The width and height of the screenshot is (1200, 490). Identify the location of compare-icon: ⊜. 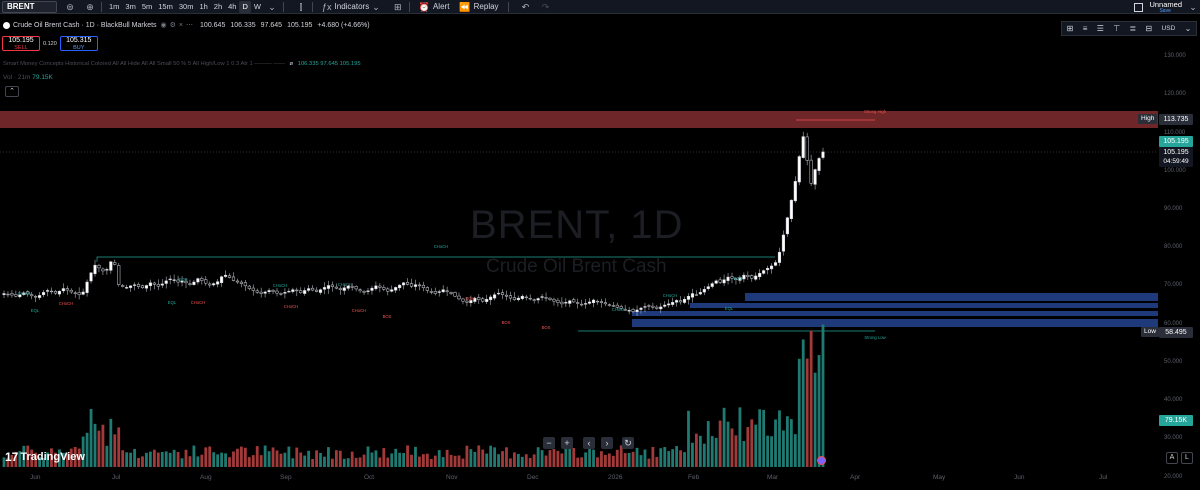
(70, 6).